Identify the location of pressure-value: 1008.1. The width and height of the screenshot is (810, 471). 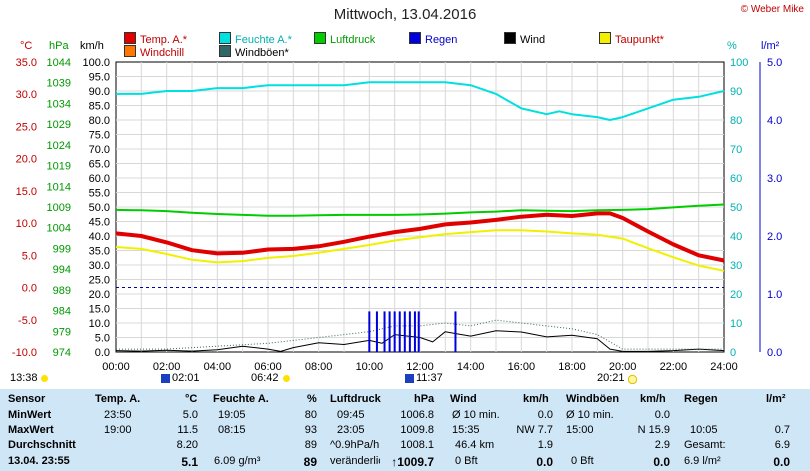
(417, 445).